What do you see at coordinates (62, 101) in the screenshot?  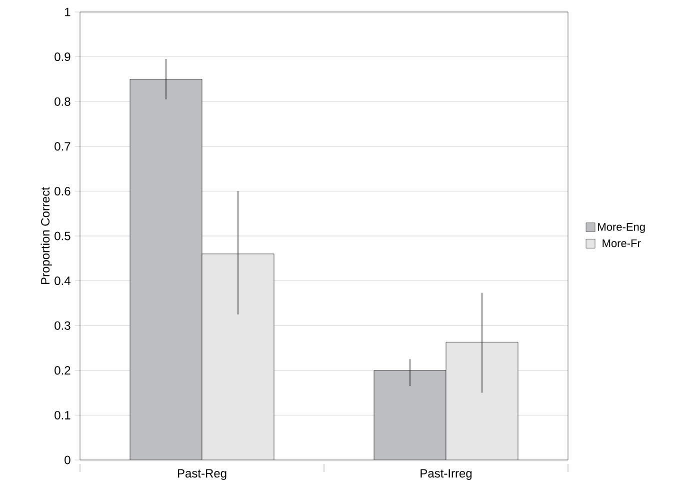 I see `y-tick-label: 0.8` at bounding box center [62, 101].